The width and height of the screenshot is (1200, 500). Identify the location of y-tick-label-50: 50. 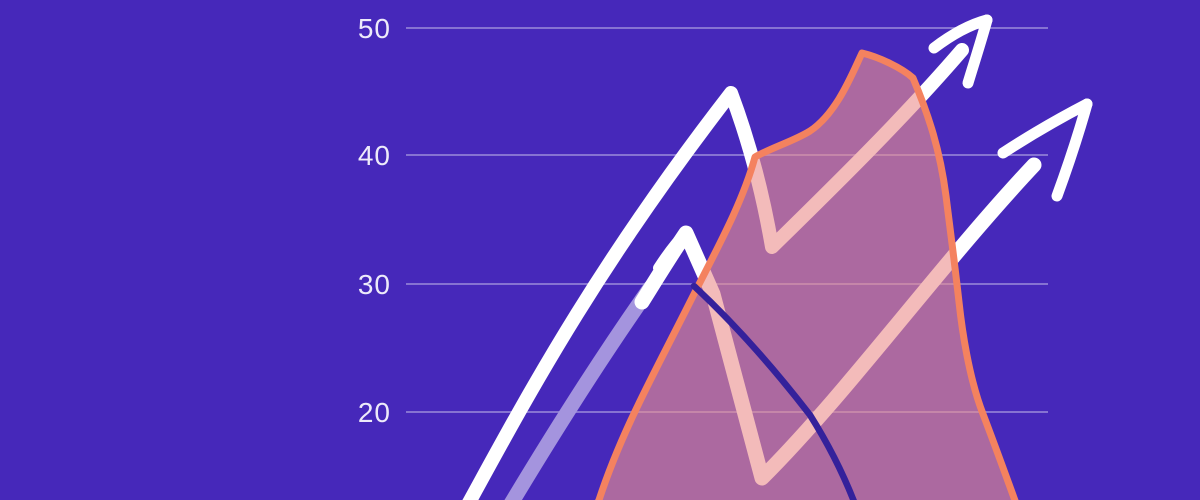
(374, 28).